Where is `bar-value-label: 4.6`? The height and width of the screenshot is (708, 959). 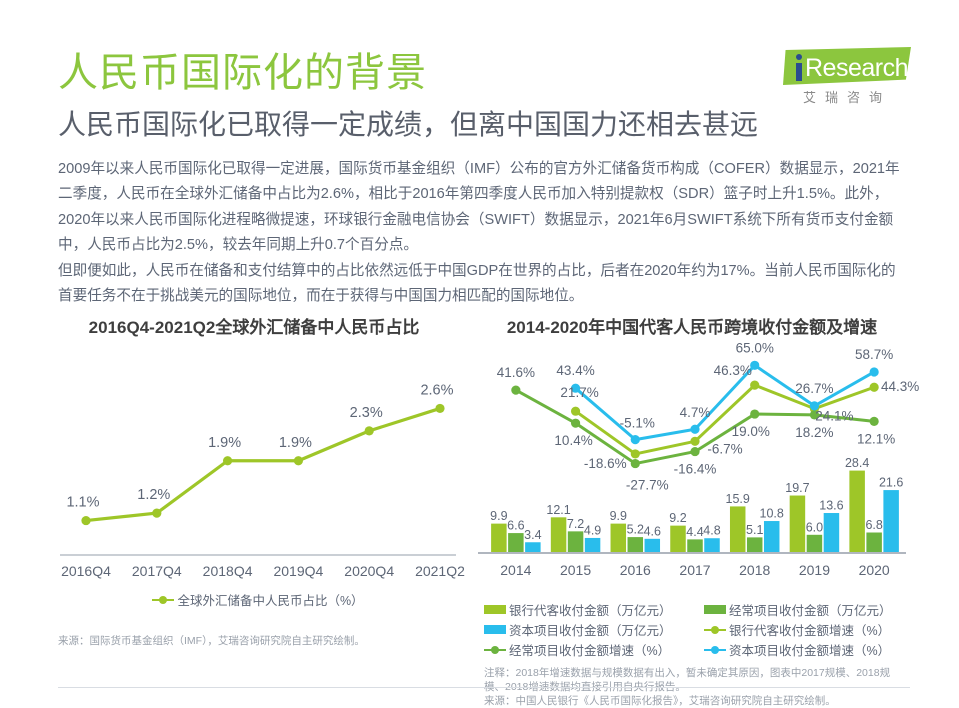 bar-value-label: 4.6 is located at coordinates (652, 531).